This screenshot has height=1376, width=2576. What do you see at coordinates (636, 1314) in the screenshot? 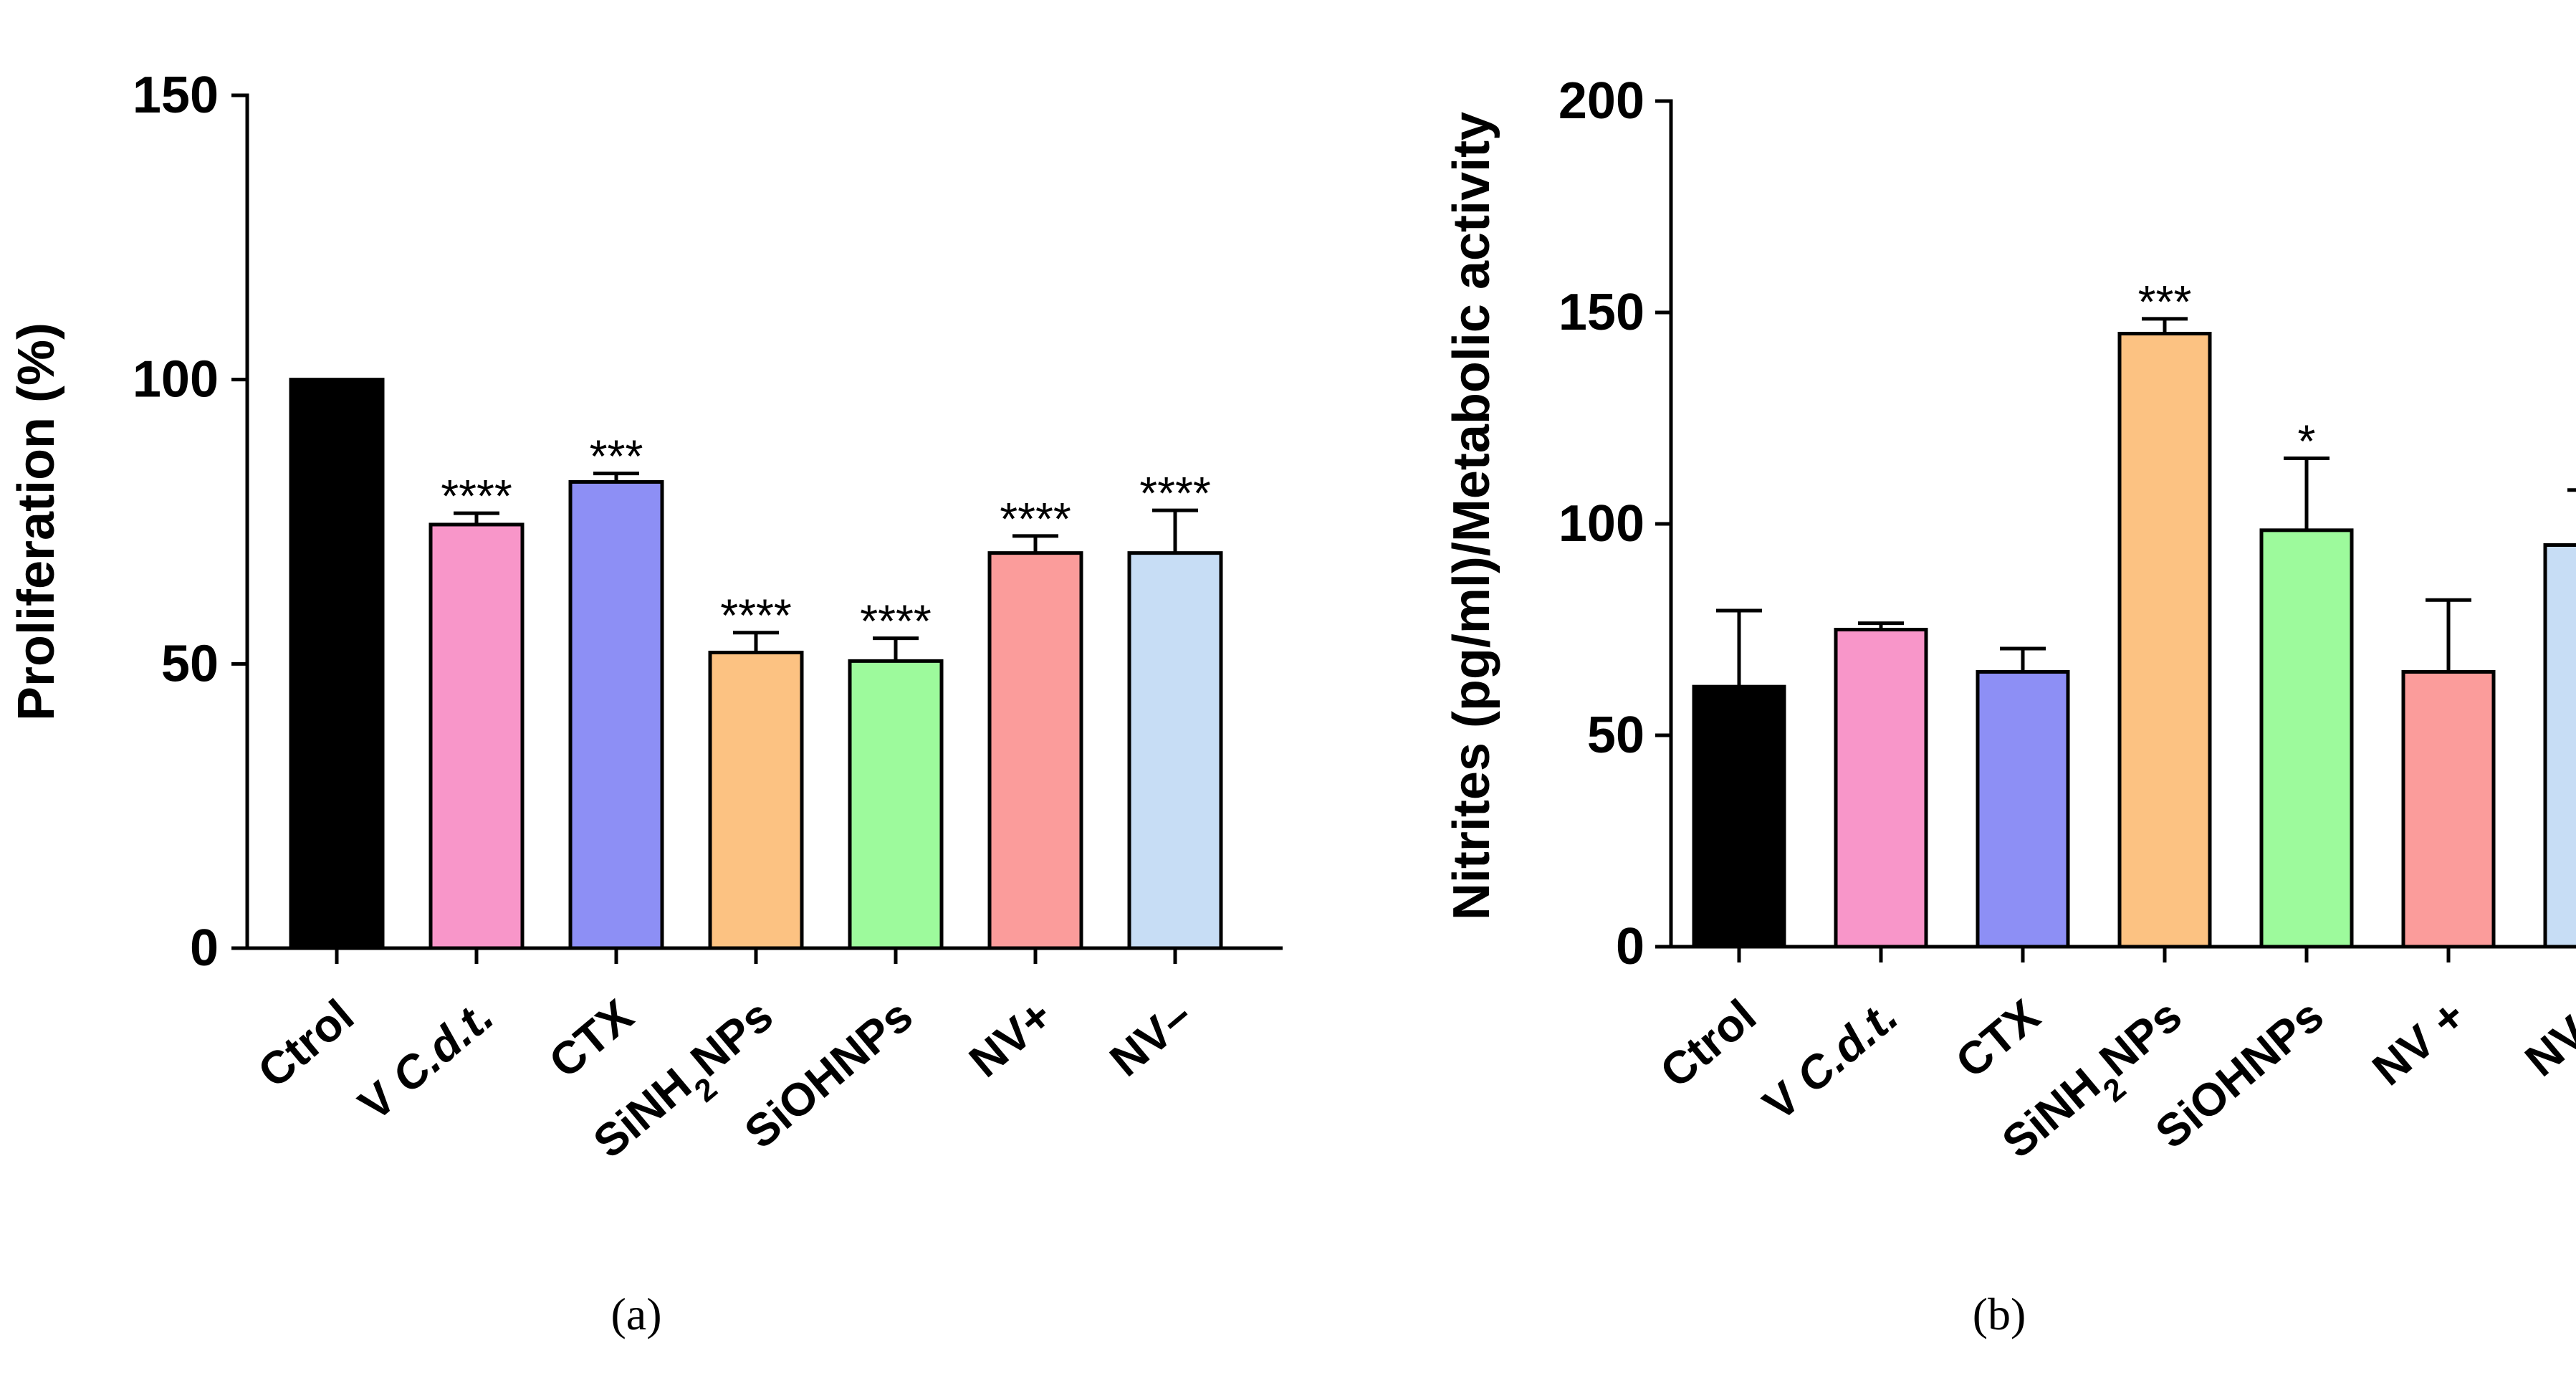
I see `panel-label: (a)` at bounding box center [636, 1314].